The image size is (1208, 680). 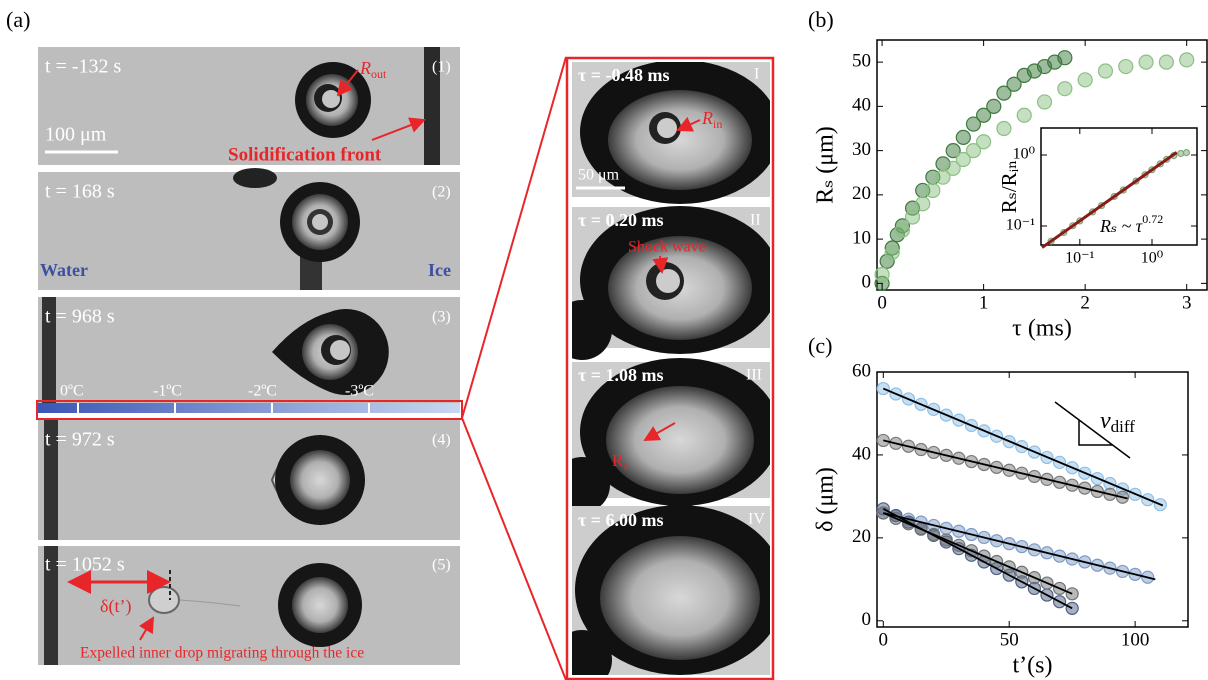 What do you see at coordinates (826, 499) in the screenshot?
I see `y-axis-label: δ (μm)` at bounding box center [826, 499].